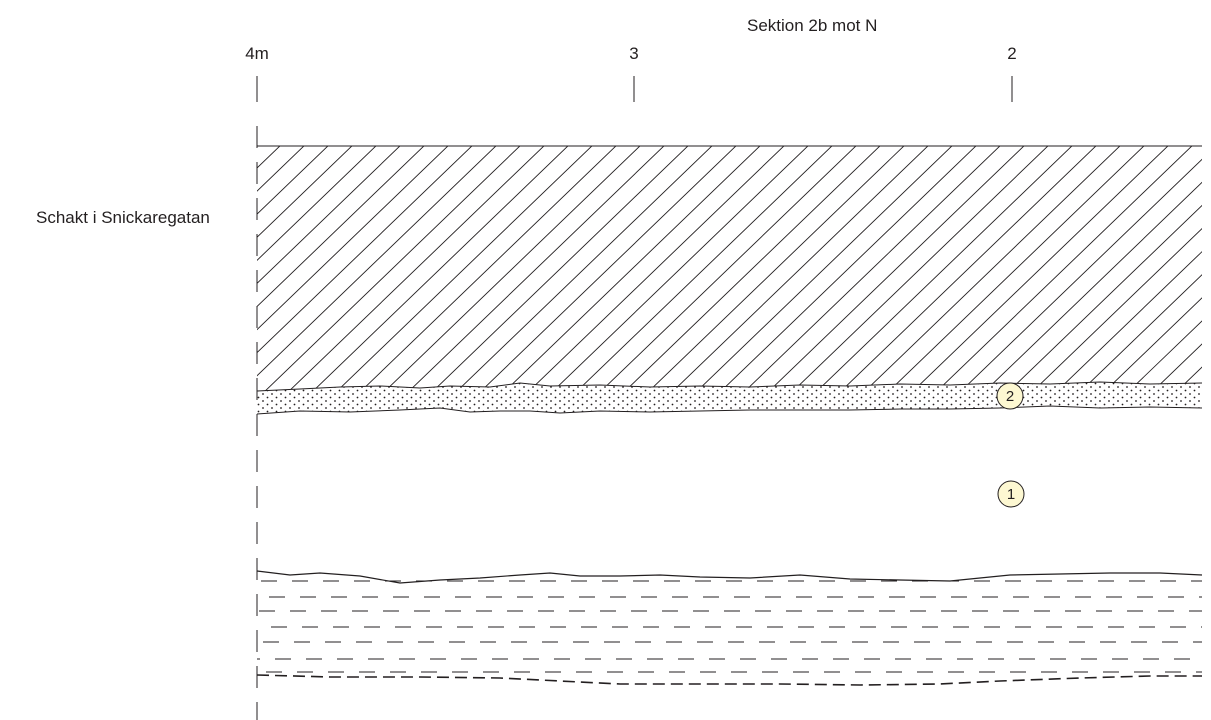 Image resolution: width=1211 pixels, height=720 pixels. Describe the element at coordinates (729, 577) in the screenshot. I see `layer-1-bottom-boundary` at that location.